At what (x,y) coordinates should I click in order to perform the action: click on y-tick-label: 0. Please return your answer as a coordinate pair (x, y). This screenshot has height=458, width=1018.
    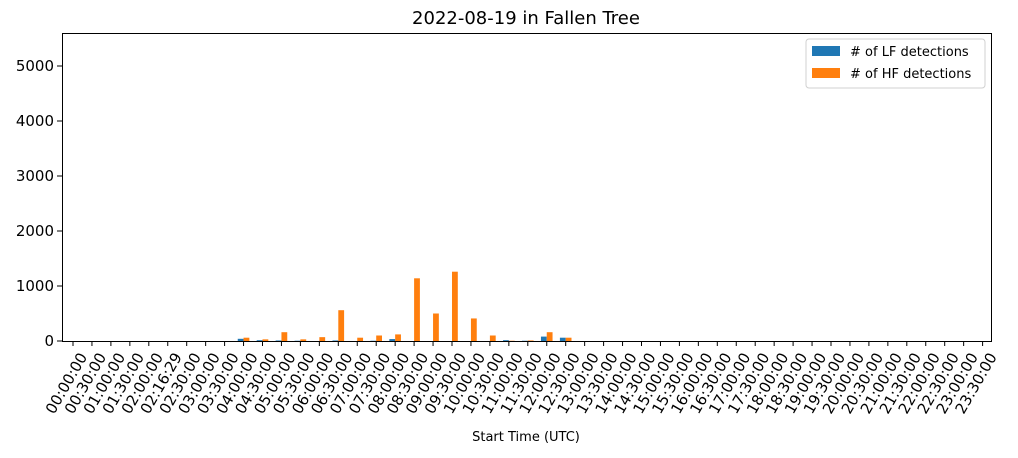
    Looking at the image, I should click on (49, 341).